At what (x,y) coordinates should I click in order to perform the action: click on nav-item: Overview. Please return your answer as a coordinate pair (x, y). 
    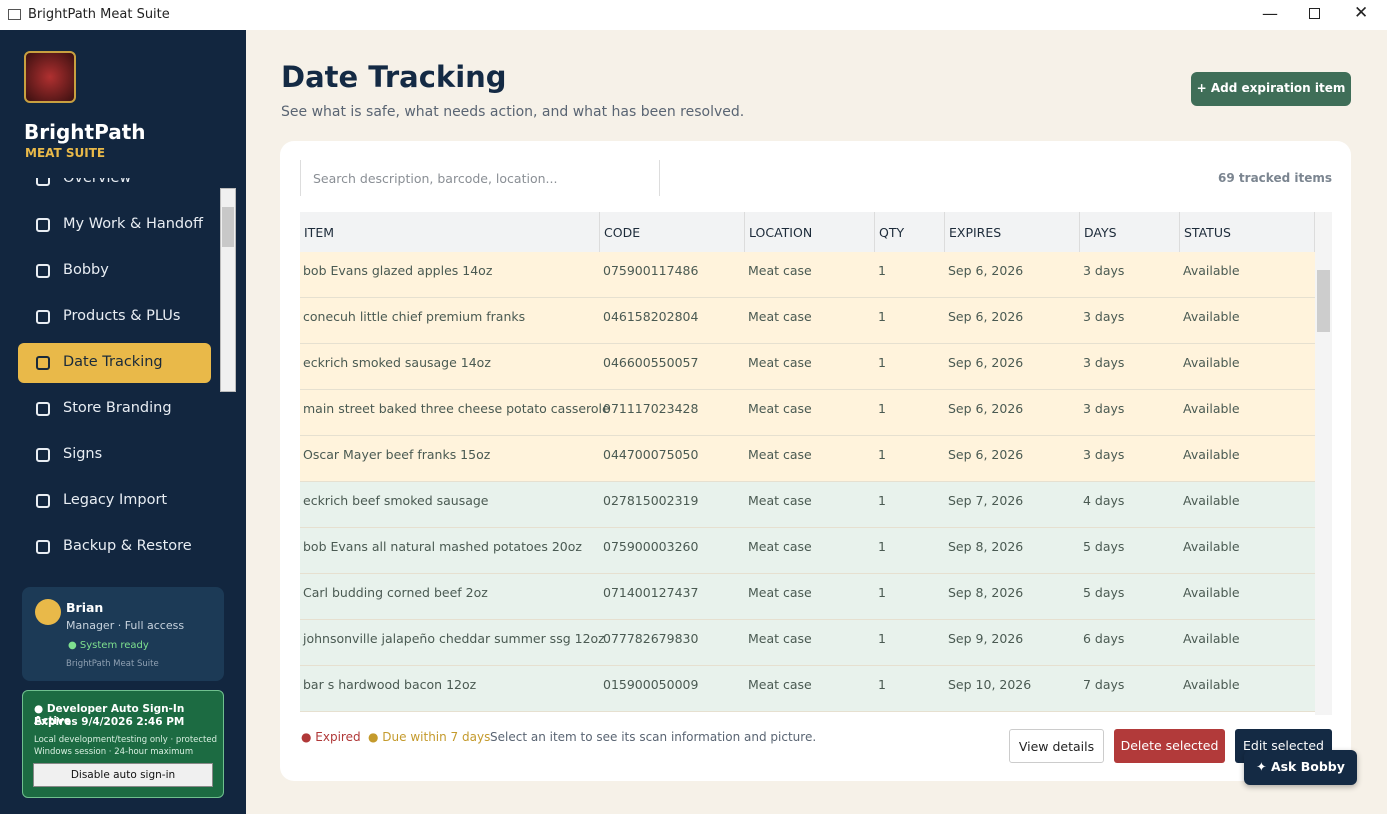
    Looking at the image, I should click on (114, 188).